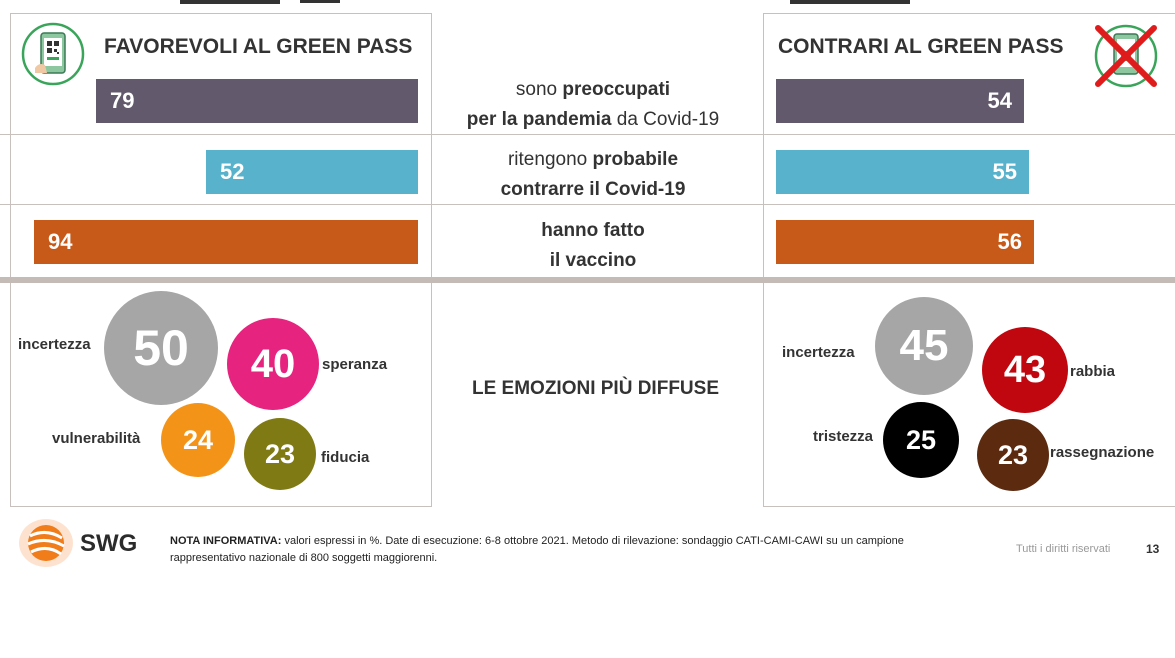 This screenshot has height=658, width=1175. I want to click on swg-logo-text: SWG, so click(109, 543).